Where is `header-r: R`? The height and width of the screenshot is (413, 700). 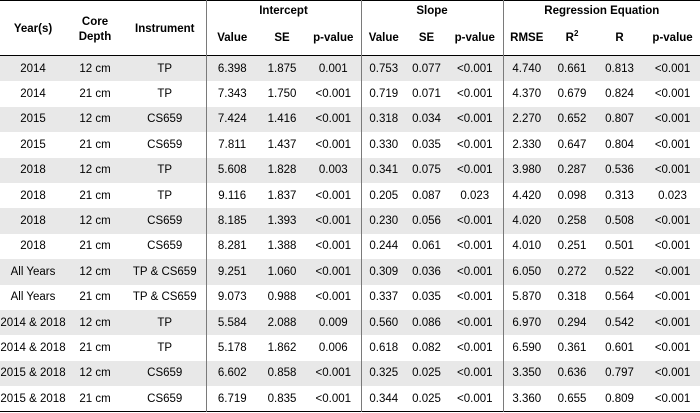
header-r: R is located at coordinates (619, 38).